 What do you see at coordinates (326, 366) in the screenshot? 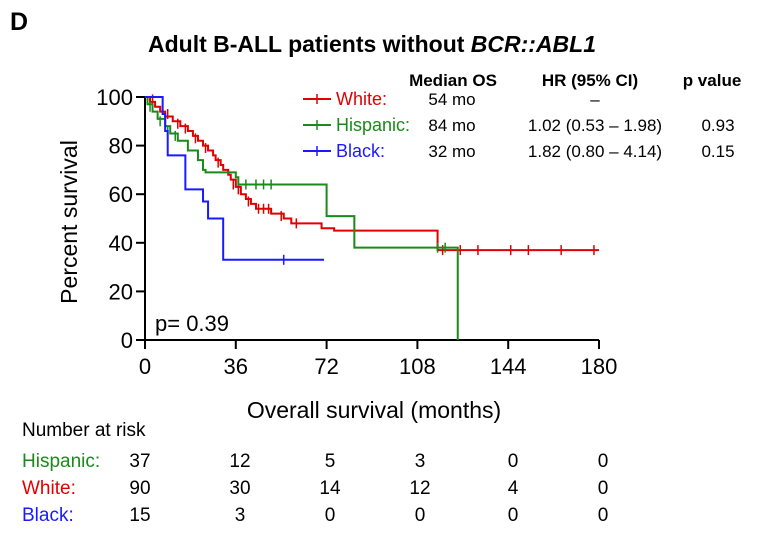
I see `x-tick-label: 72` at bounding box center [326, 366].